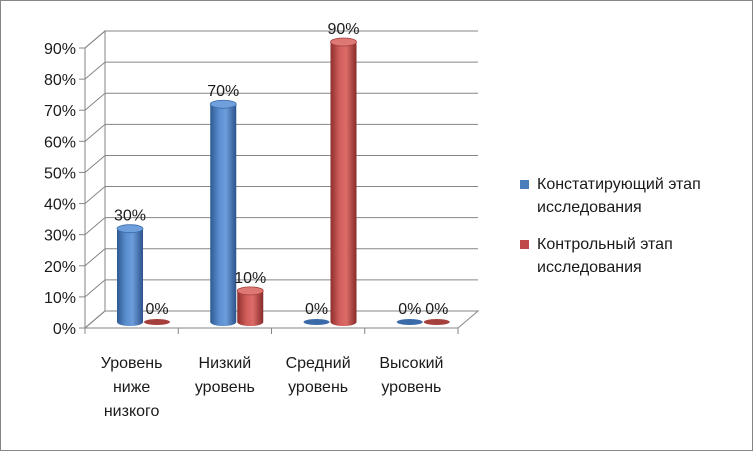 This screenshot has width=753, height=451. Describe the element at coordinates (132, 387) in the screenshot. I see `x-tick-label: Уровень ниже низкого` at that location.